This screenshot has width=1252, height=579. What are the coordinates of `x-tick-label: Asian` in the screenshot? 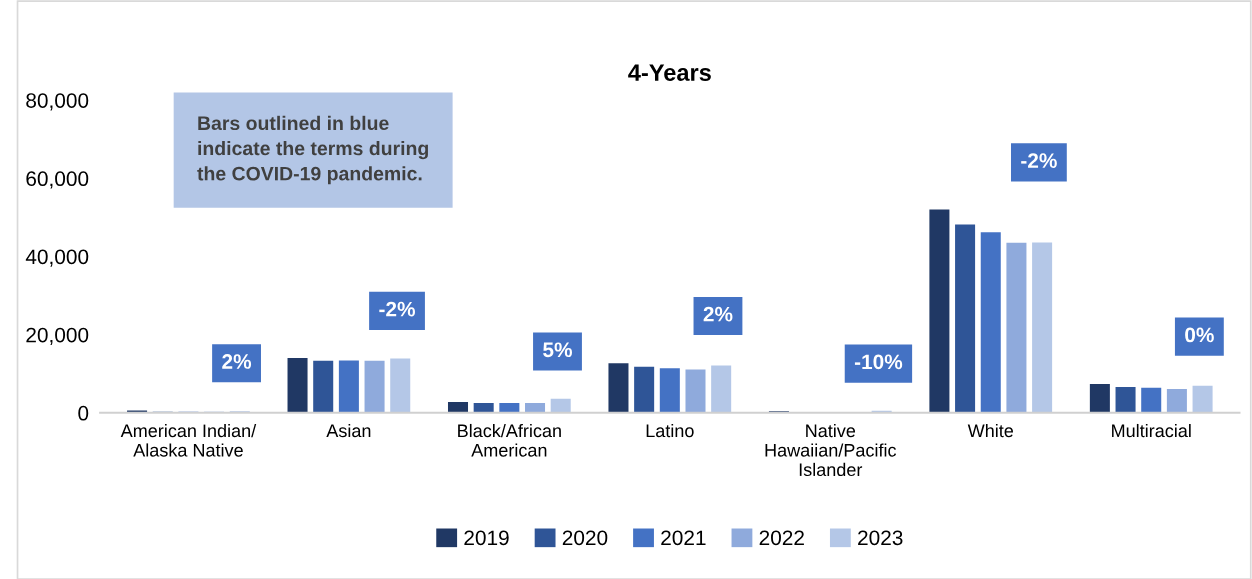 It's located at (348, 430).